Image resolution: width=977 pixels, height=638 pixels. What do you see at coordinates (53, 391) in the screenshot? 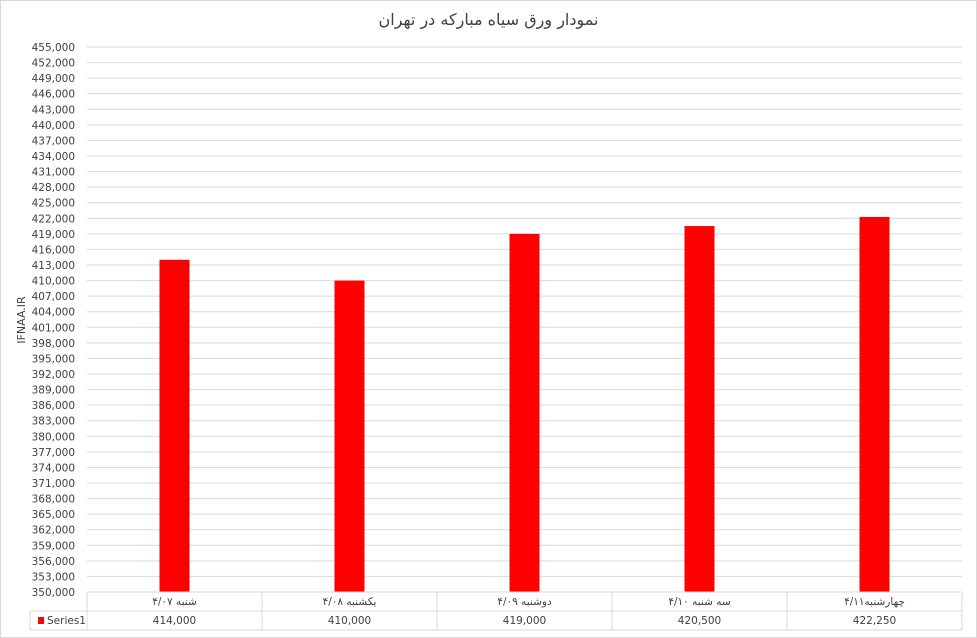
I see `y-tick-label: 389,000` at bounding box center [53, 391].